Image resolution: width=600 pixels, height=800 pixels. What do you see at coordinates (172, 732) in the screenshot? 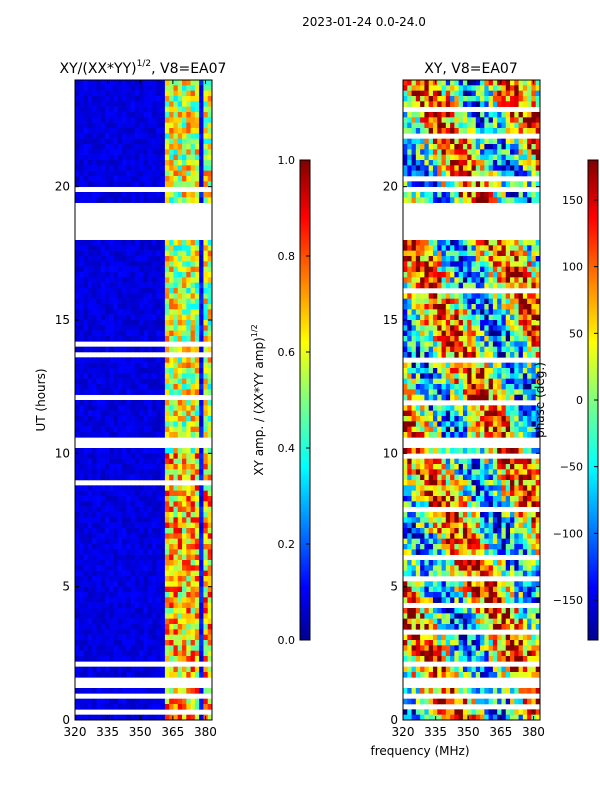
I see `amp-x-tick-label: 365` at bounding box center [172, 732].